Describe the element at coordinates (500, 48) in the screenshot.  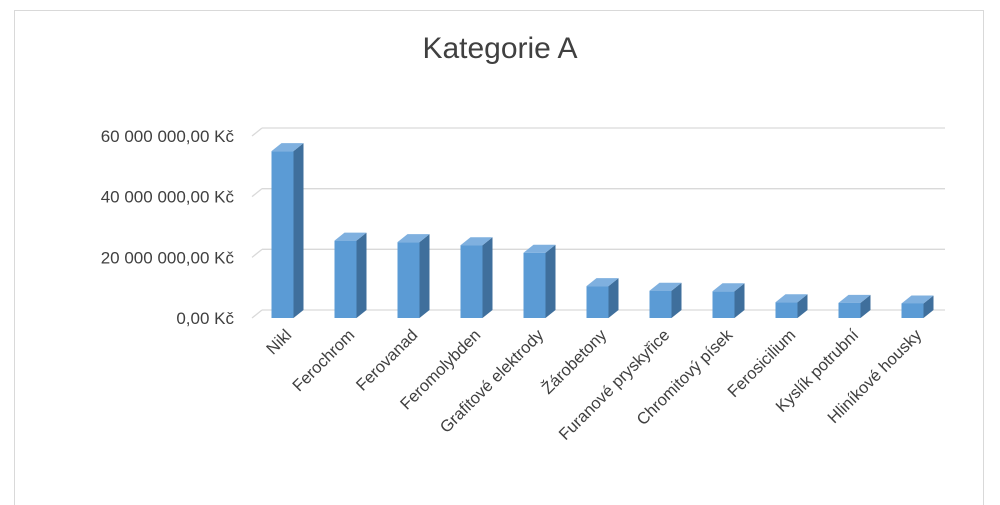
I see `chart-title: Kategorie A` at that location.